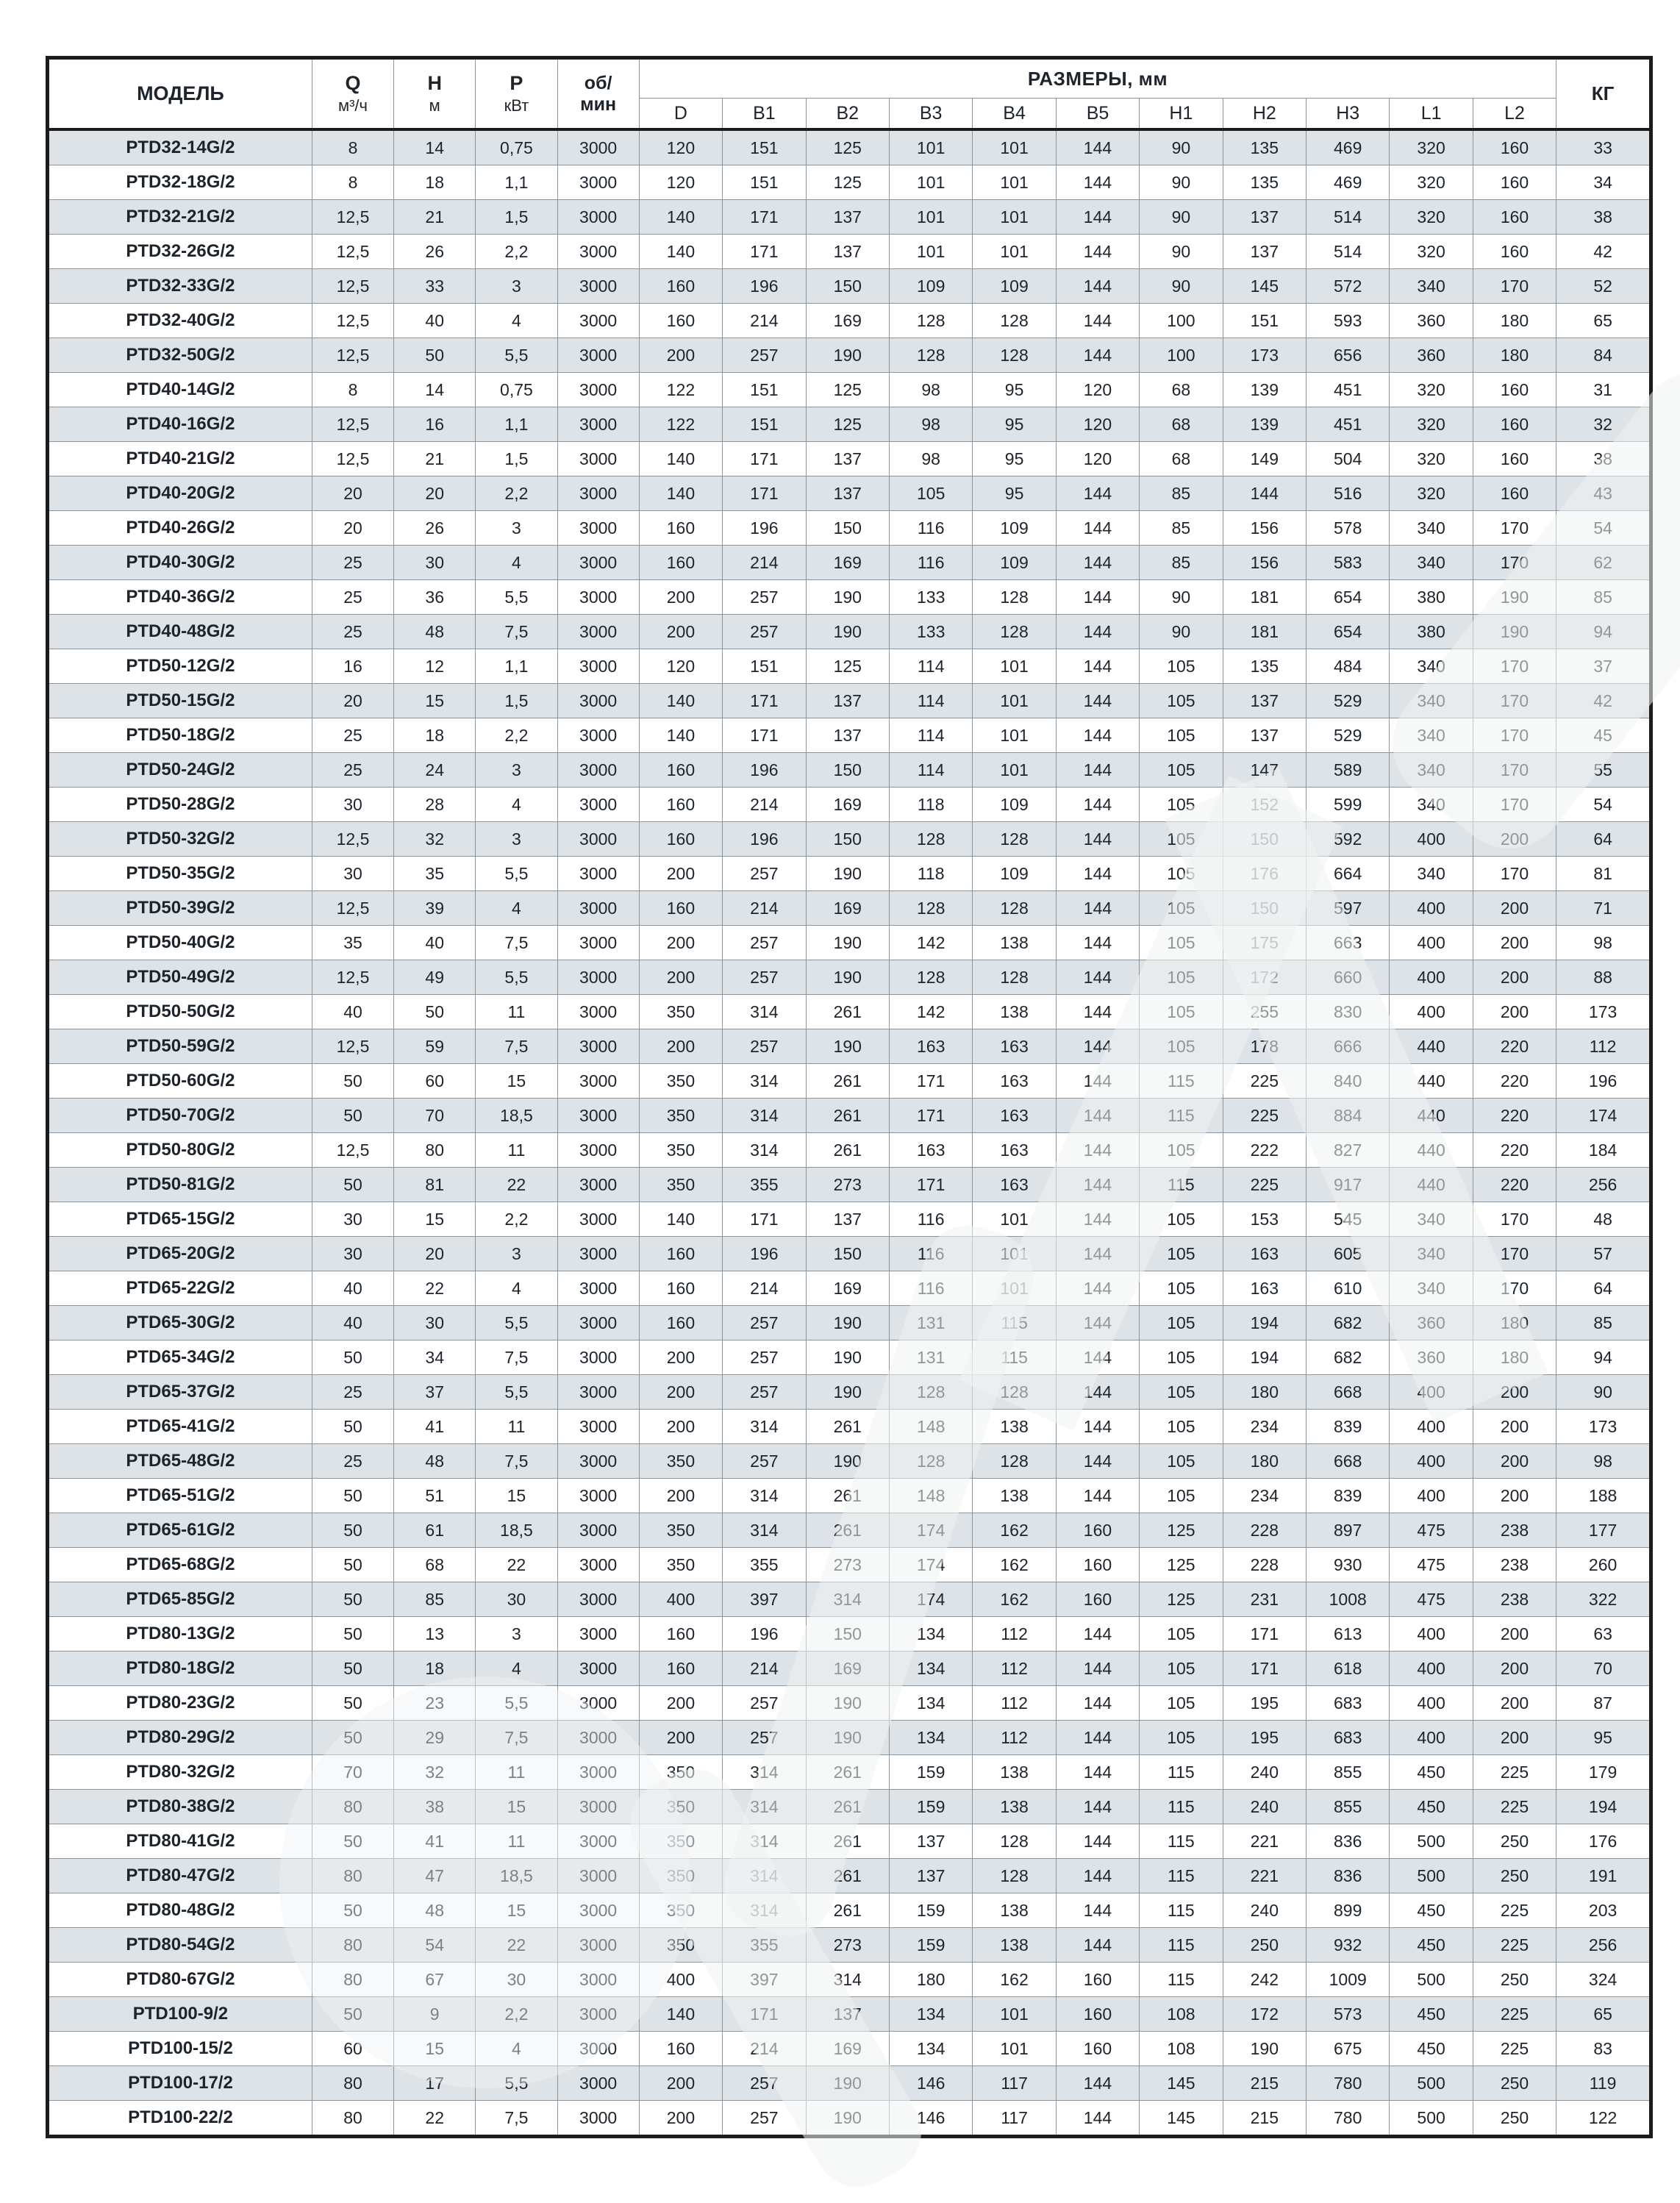  What do you see at coordinates (764, 839) in the screenshot?
I see `value-cell: 196` at bounding box center [764, 839].